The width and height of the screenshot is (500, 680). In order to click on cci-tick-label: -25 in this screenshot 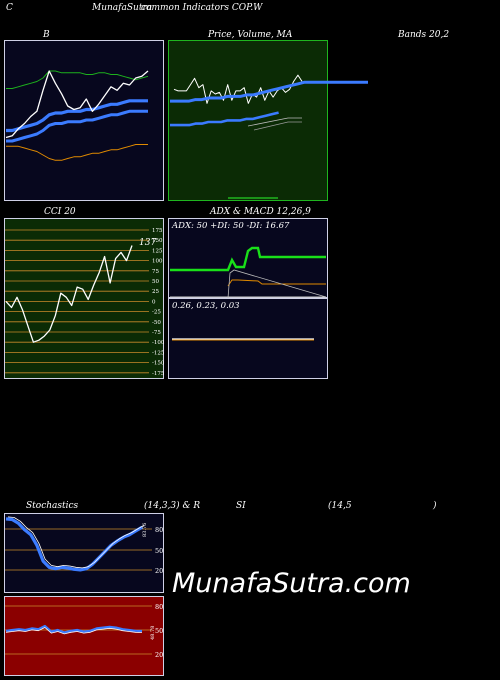, I will do `click(156, 313)`.